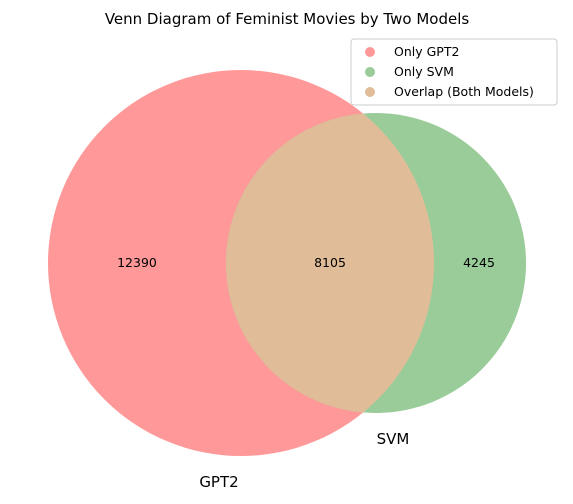  I want to click on legend-marker-overlap, so click(370, 92).